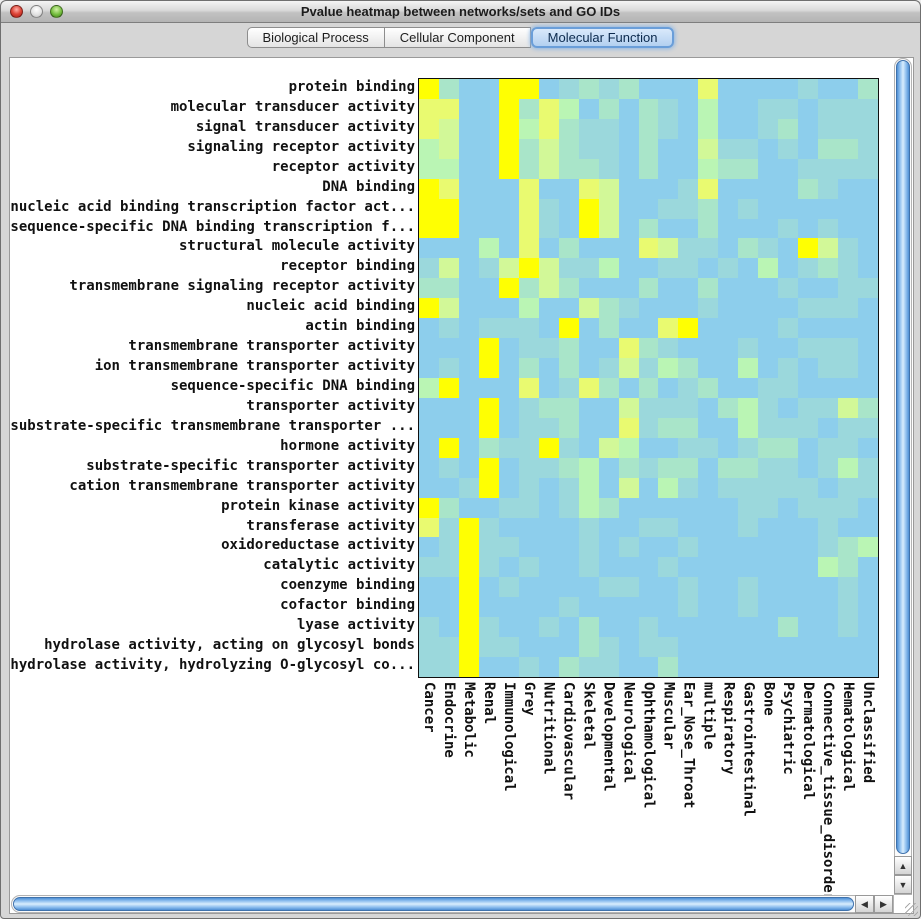 This screenshot has height=919, width=921. I want to click on horizontal-scrollbar: ◀ ▶, so click(452, 904).